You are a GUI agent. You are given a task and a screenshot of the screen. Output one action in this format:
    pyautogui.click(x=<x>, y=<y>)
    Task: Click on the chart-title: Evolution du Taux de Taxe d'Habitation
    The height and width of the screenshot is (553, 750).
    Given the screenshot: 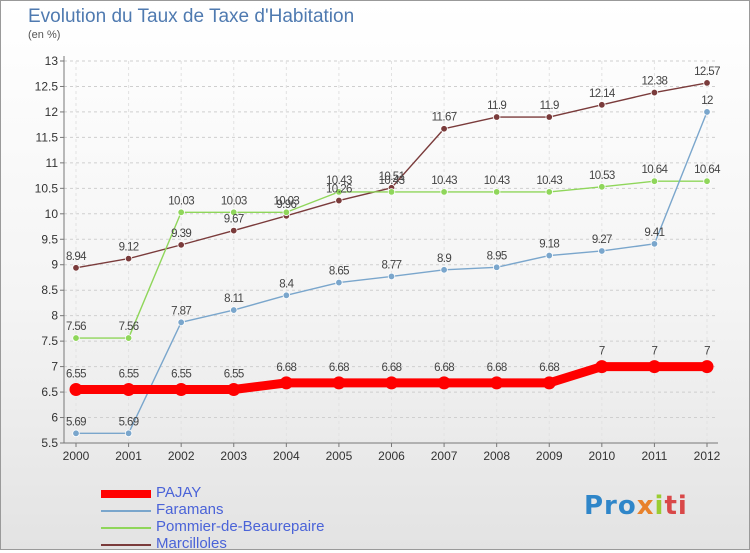 What is the action you would take?
    pyautogui.click(x=191, y=16)
    